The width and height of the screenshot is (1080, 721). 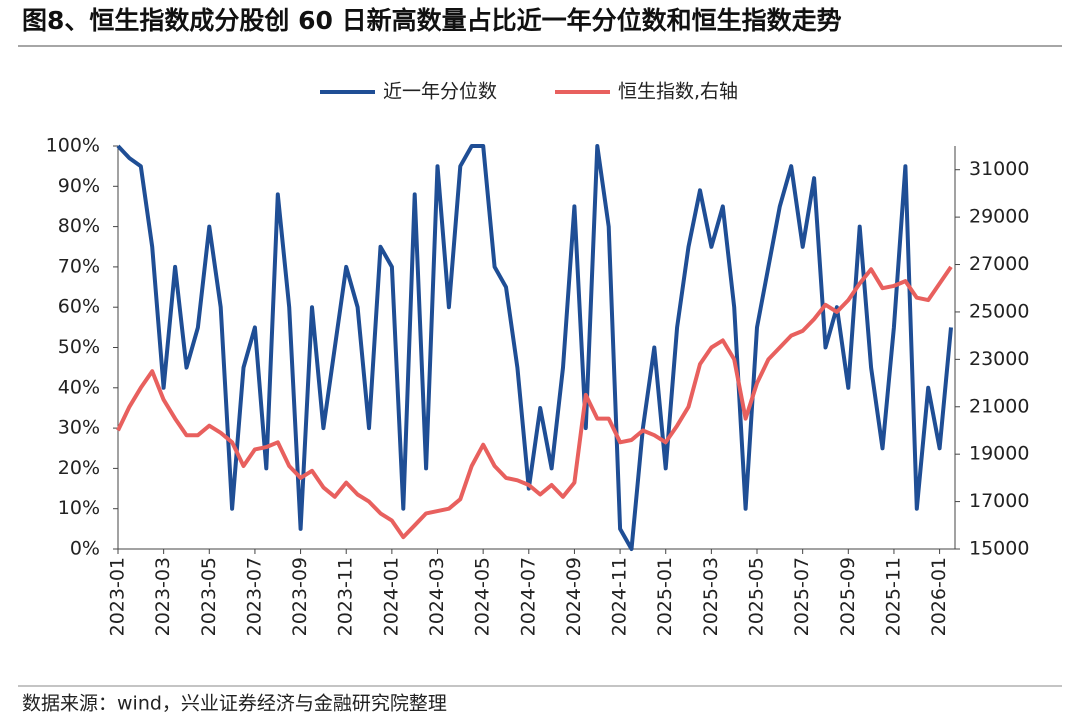 What do you see at coordinates (85, 549) in the screenshot?
I see `y-tick-label: 0%` at bounding box center [85, 549].